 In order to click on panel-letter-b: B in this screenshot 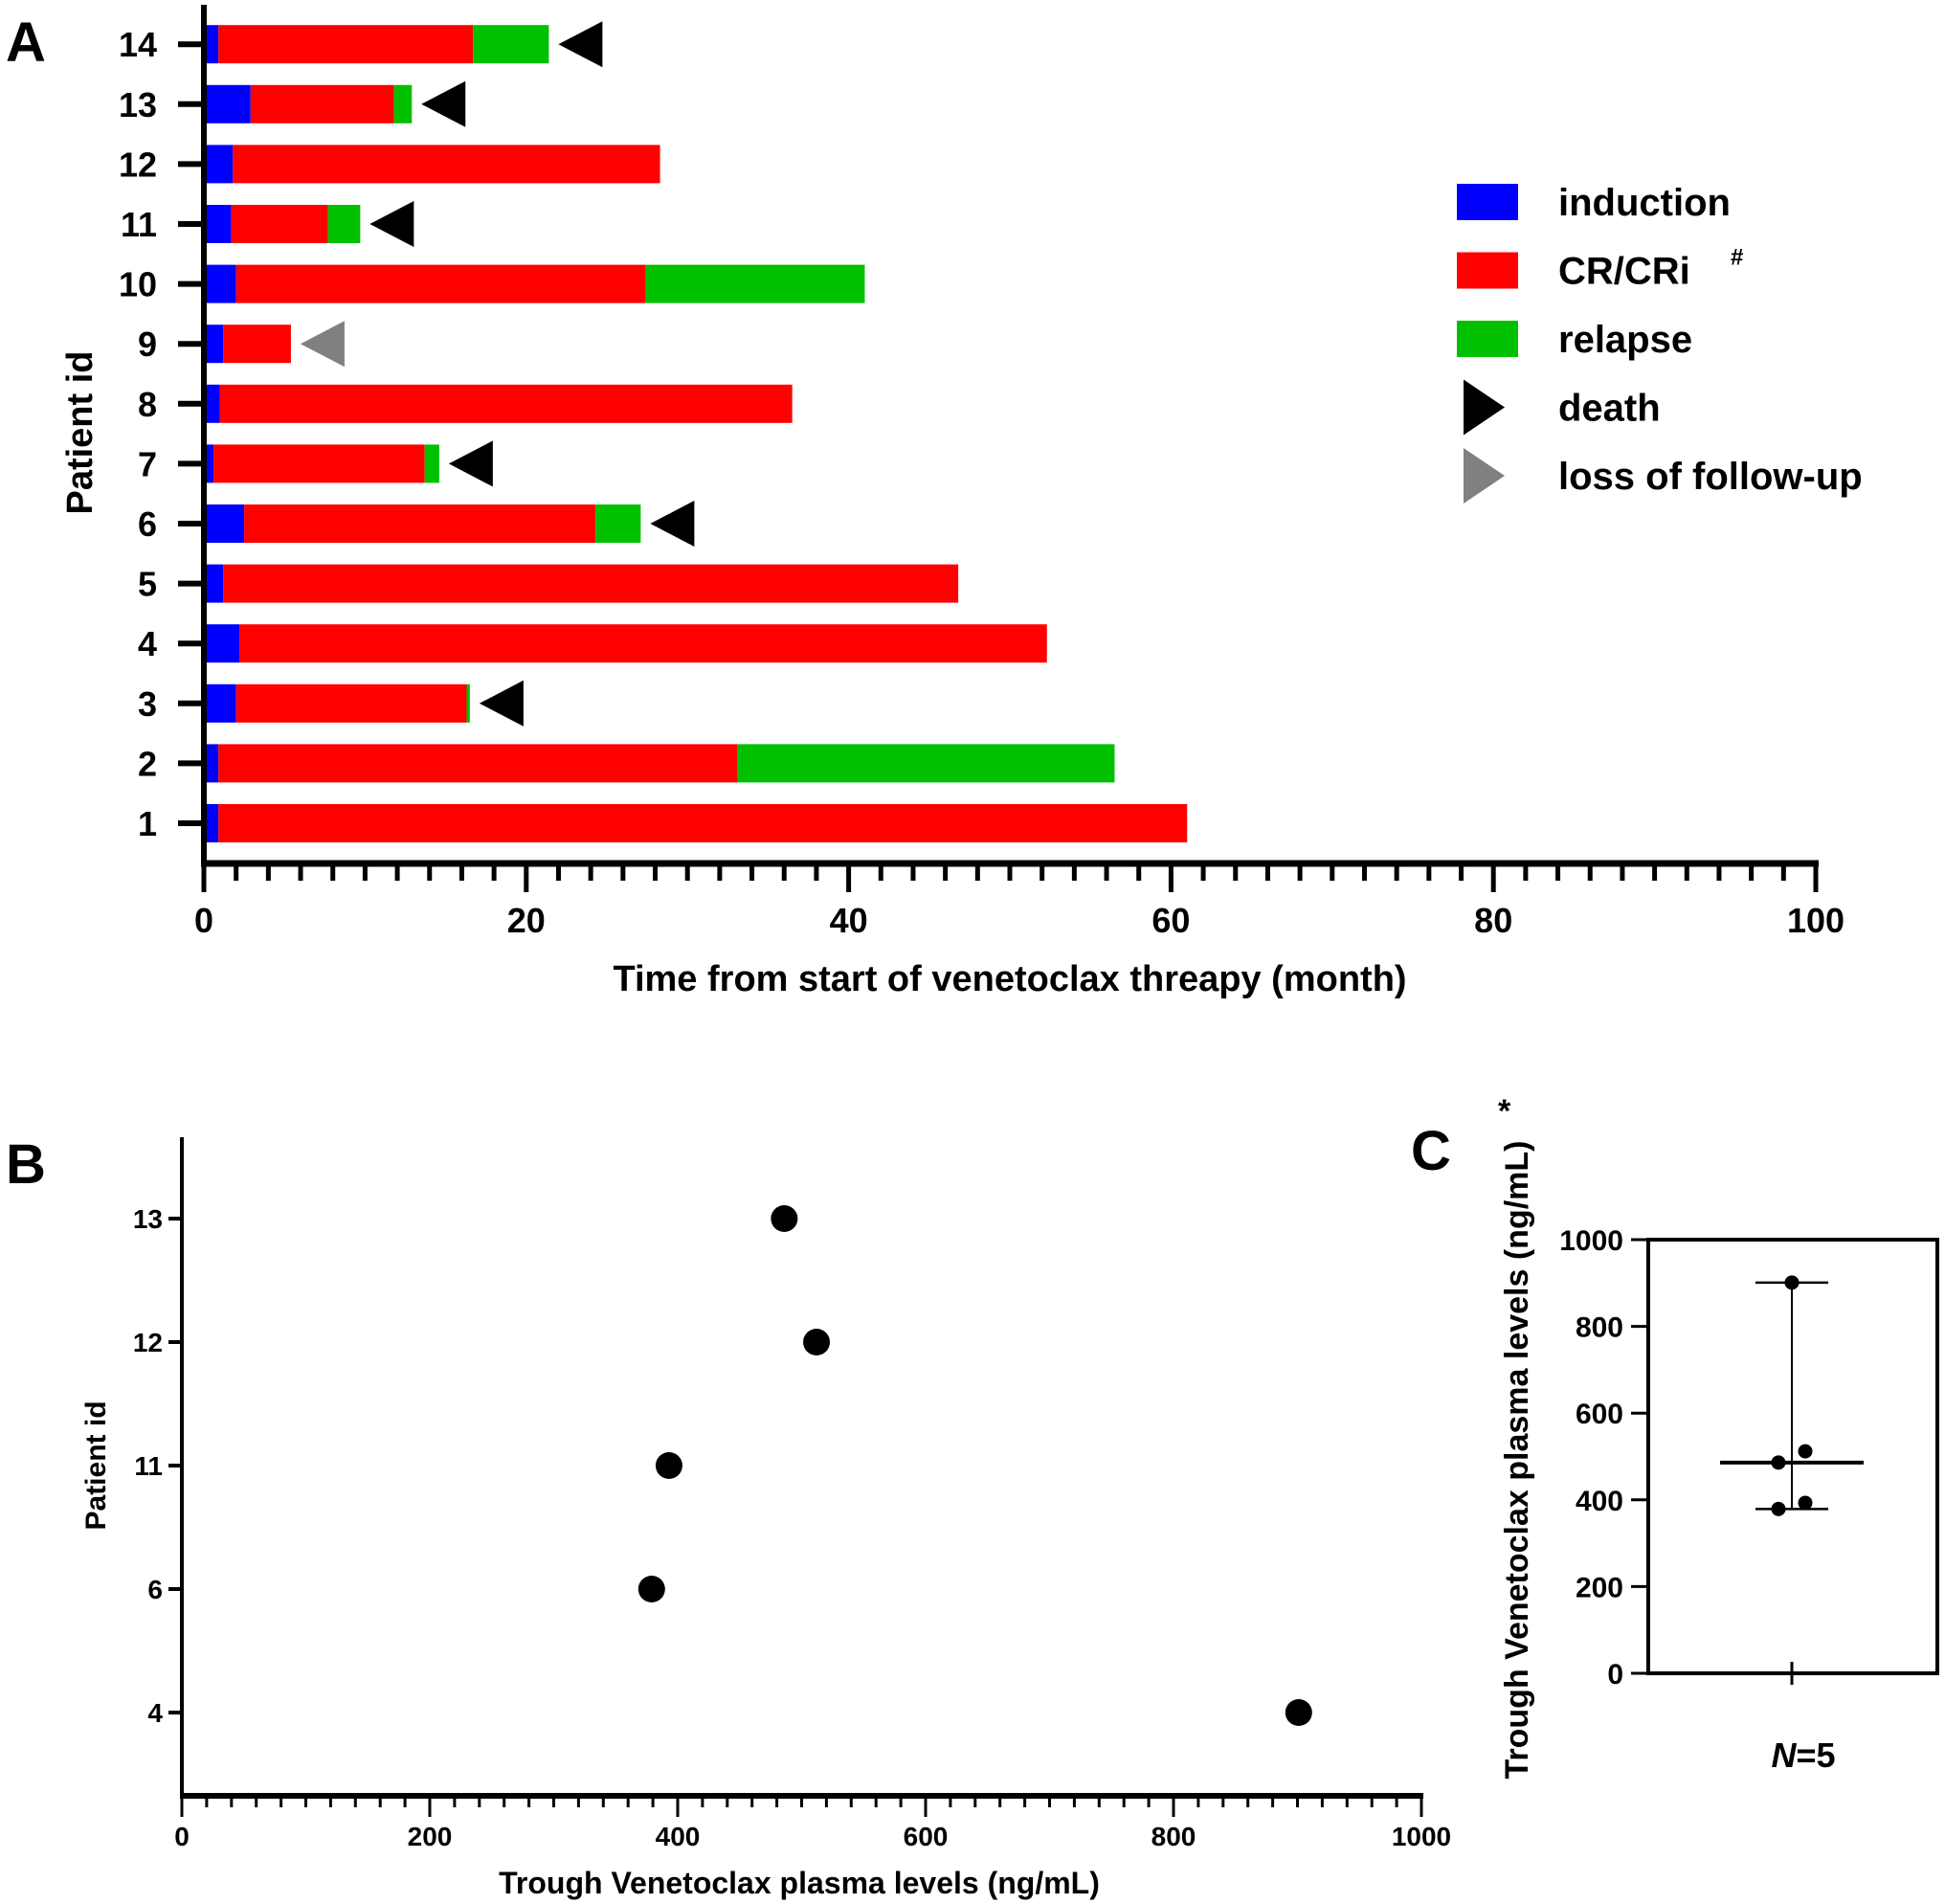, I will do `click(26, 1164)`.